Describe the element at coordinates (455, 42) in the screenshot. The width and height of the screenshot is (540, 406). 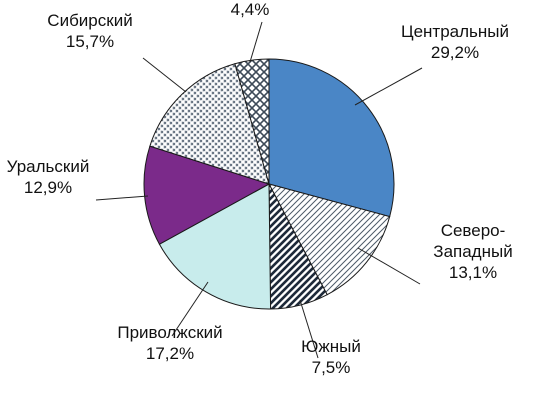
I see `slice-label-1: Центральный 29,2%` at that location.